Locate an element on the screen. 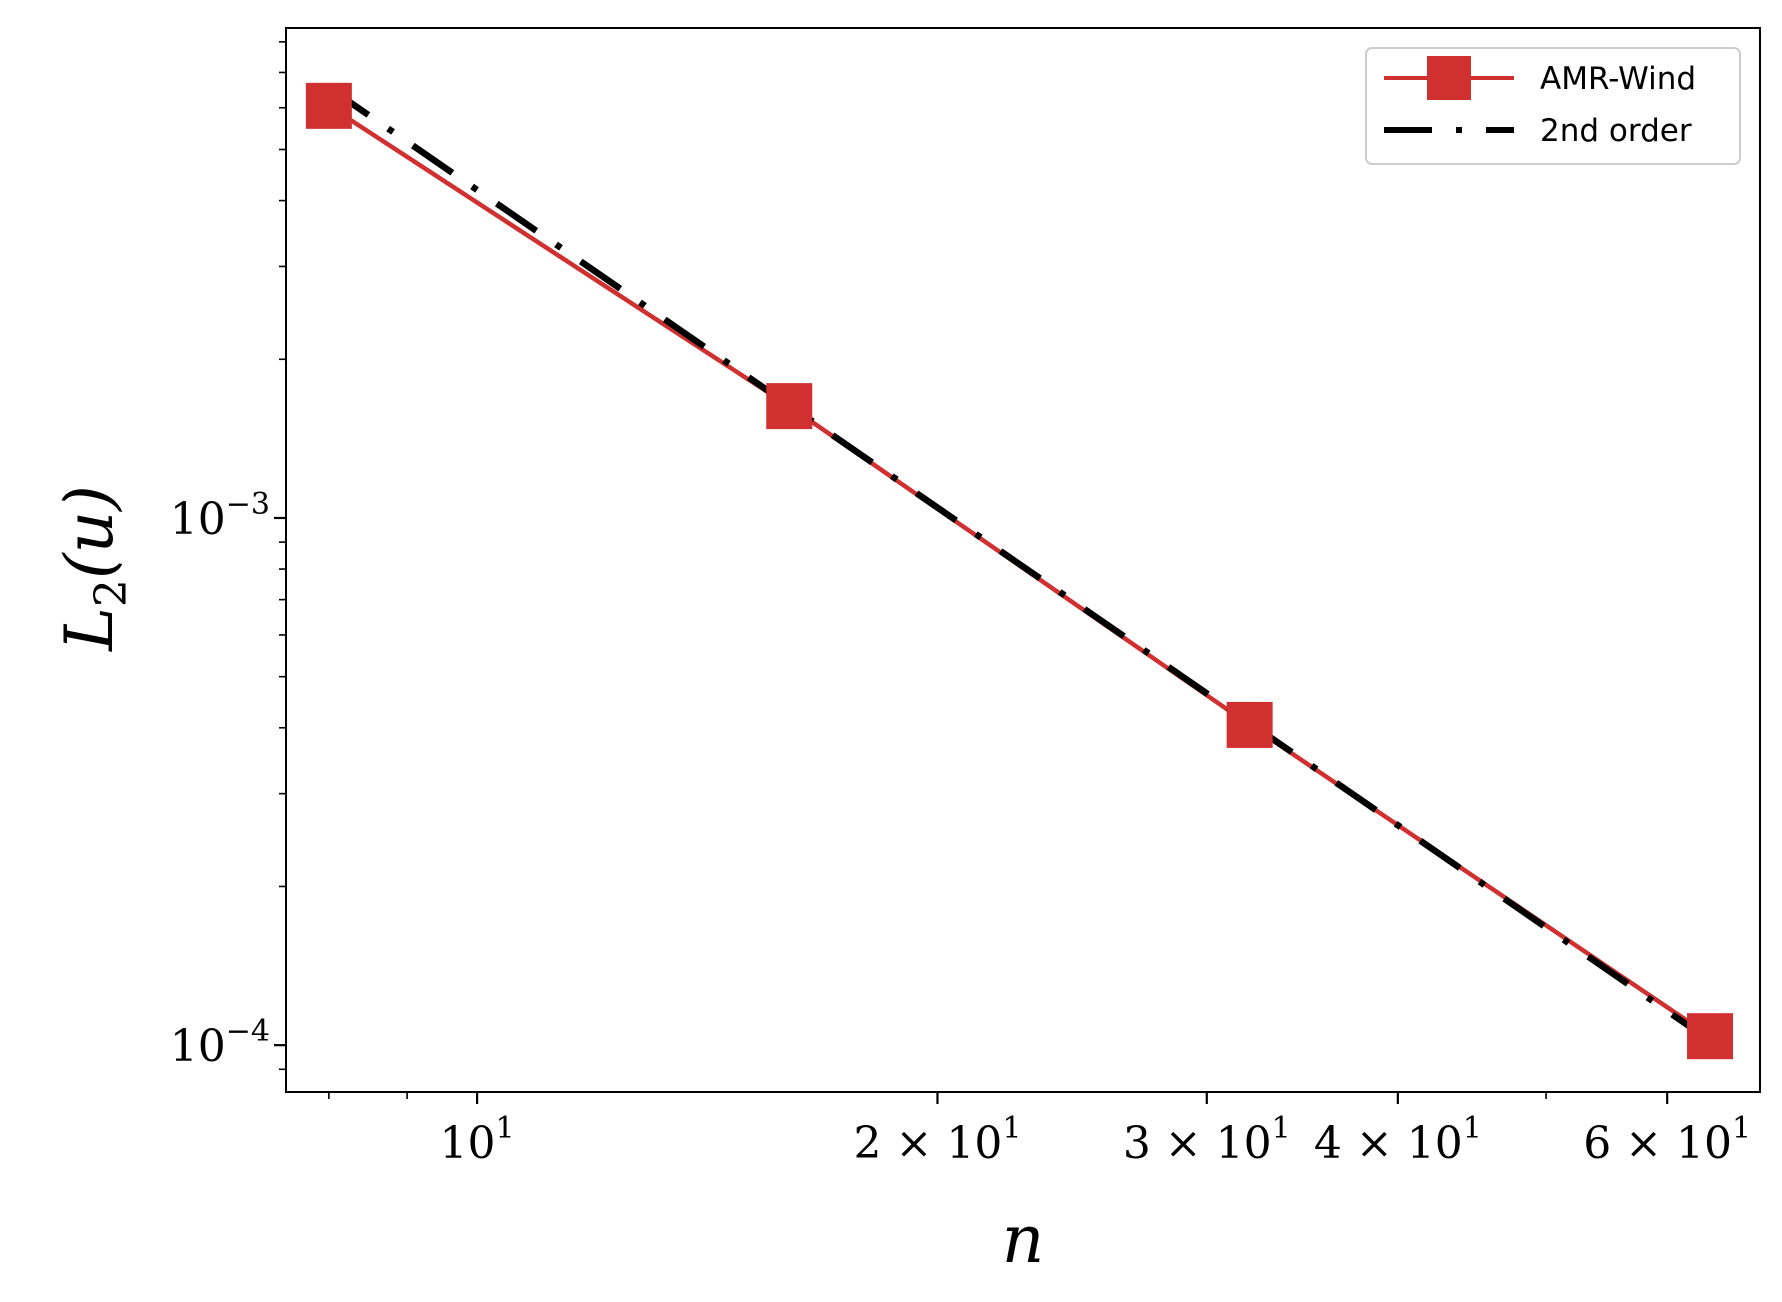  y-axis-label-argument: (u) is located at coordinates (89, 532).